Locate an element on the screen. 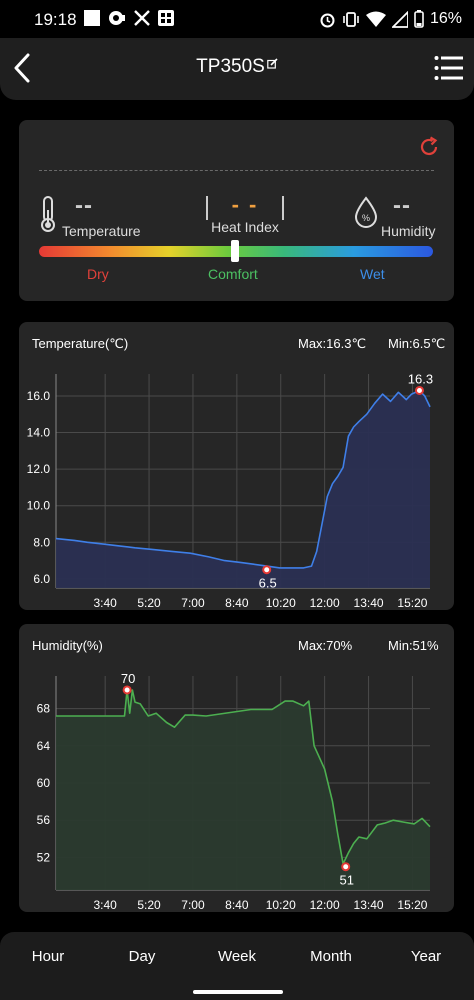  gesture-nav-handle is located at coordinates (238, 992).